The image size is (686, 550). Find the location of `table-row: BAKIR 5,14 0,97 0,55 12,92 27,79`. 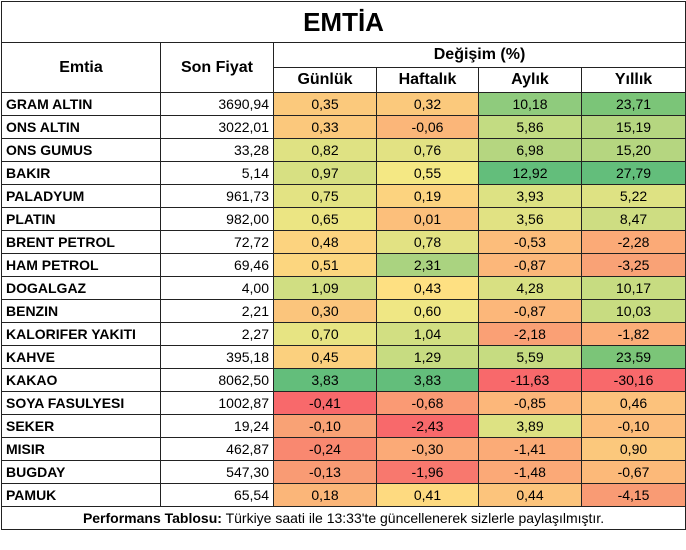

table-row: BAKIR 5,14 0,97 0,55 12,92 27,79 is located at coordinates (343, 173).